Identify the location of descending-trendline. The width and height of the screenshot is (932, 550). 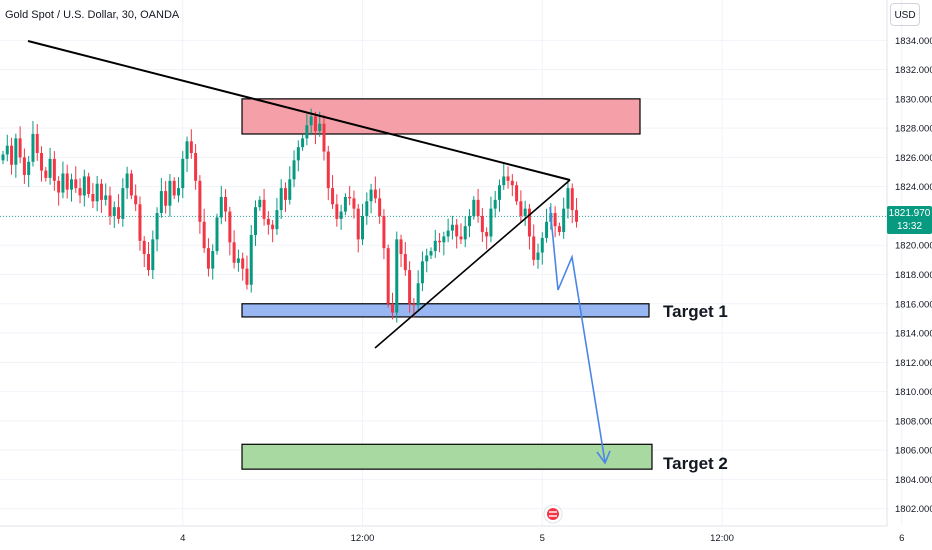
(299, 110).